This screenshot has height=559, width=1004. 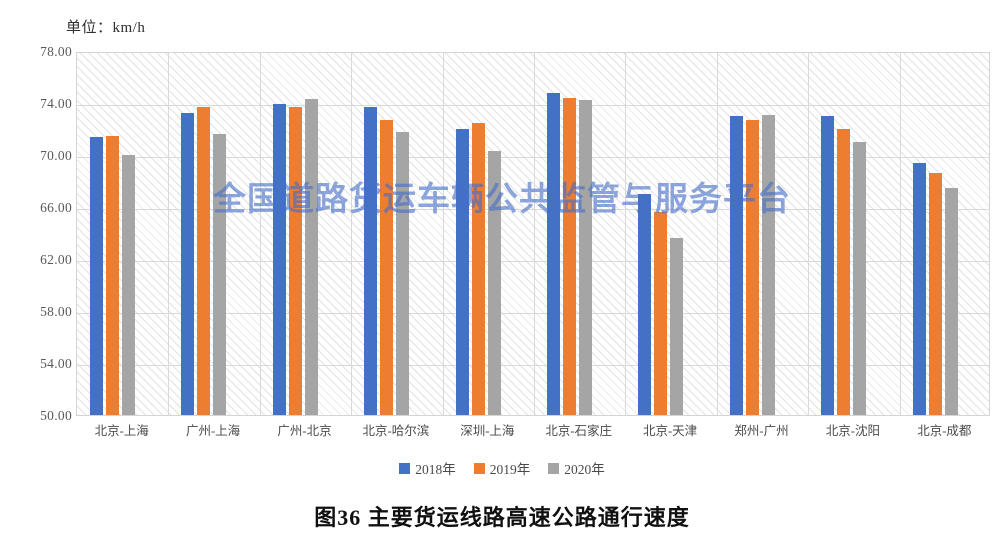 What do you see at coordinates (304, 431) in the screenshot?
I see `x-axis-tick-label: 广州-北京` at bounding box center [304, 431].